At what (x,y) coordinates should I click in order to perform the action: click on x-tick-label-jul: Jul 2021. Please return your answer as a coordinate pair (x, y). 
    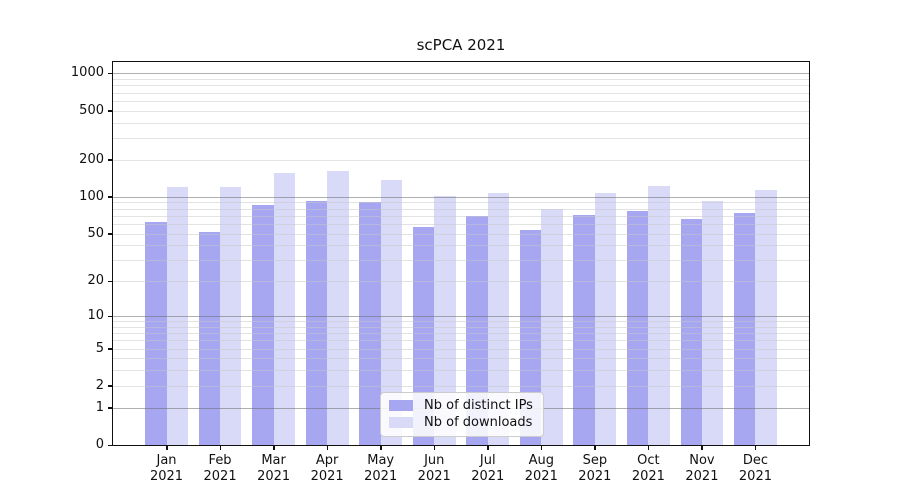
    Looking at the image, I should click on (488, 468).